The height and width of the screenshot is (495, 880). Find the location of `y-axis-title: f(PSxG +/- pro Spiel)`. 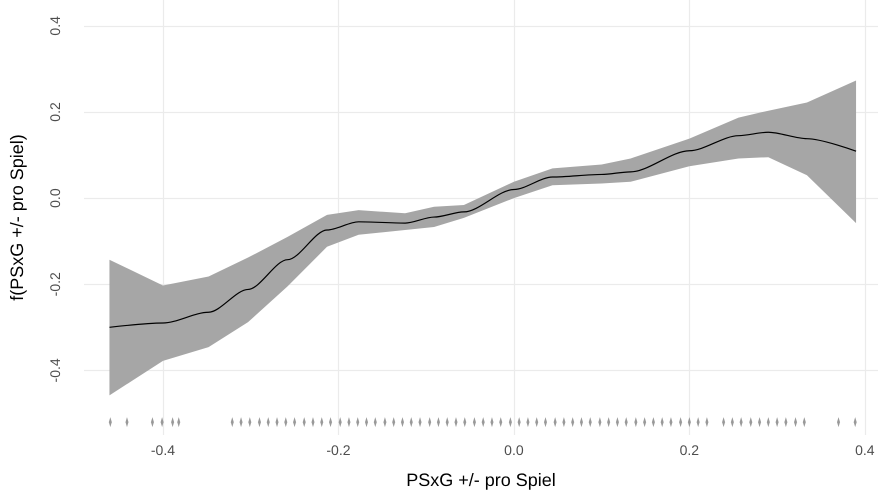

y-axis-title: f(PSxG +/- pro Spiel) is located at coordinates (17, 217).